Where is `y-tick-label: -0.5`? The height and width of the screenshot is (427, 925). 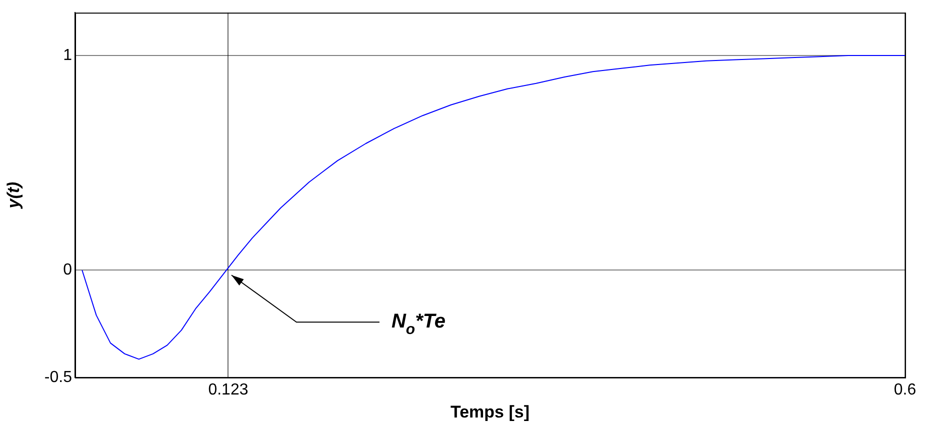 y-tick-label: -0.5 is located at coordinates (58, 377).